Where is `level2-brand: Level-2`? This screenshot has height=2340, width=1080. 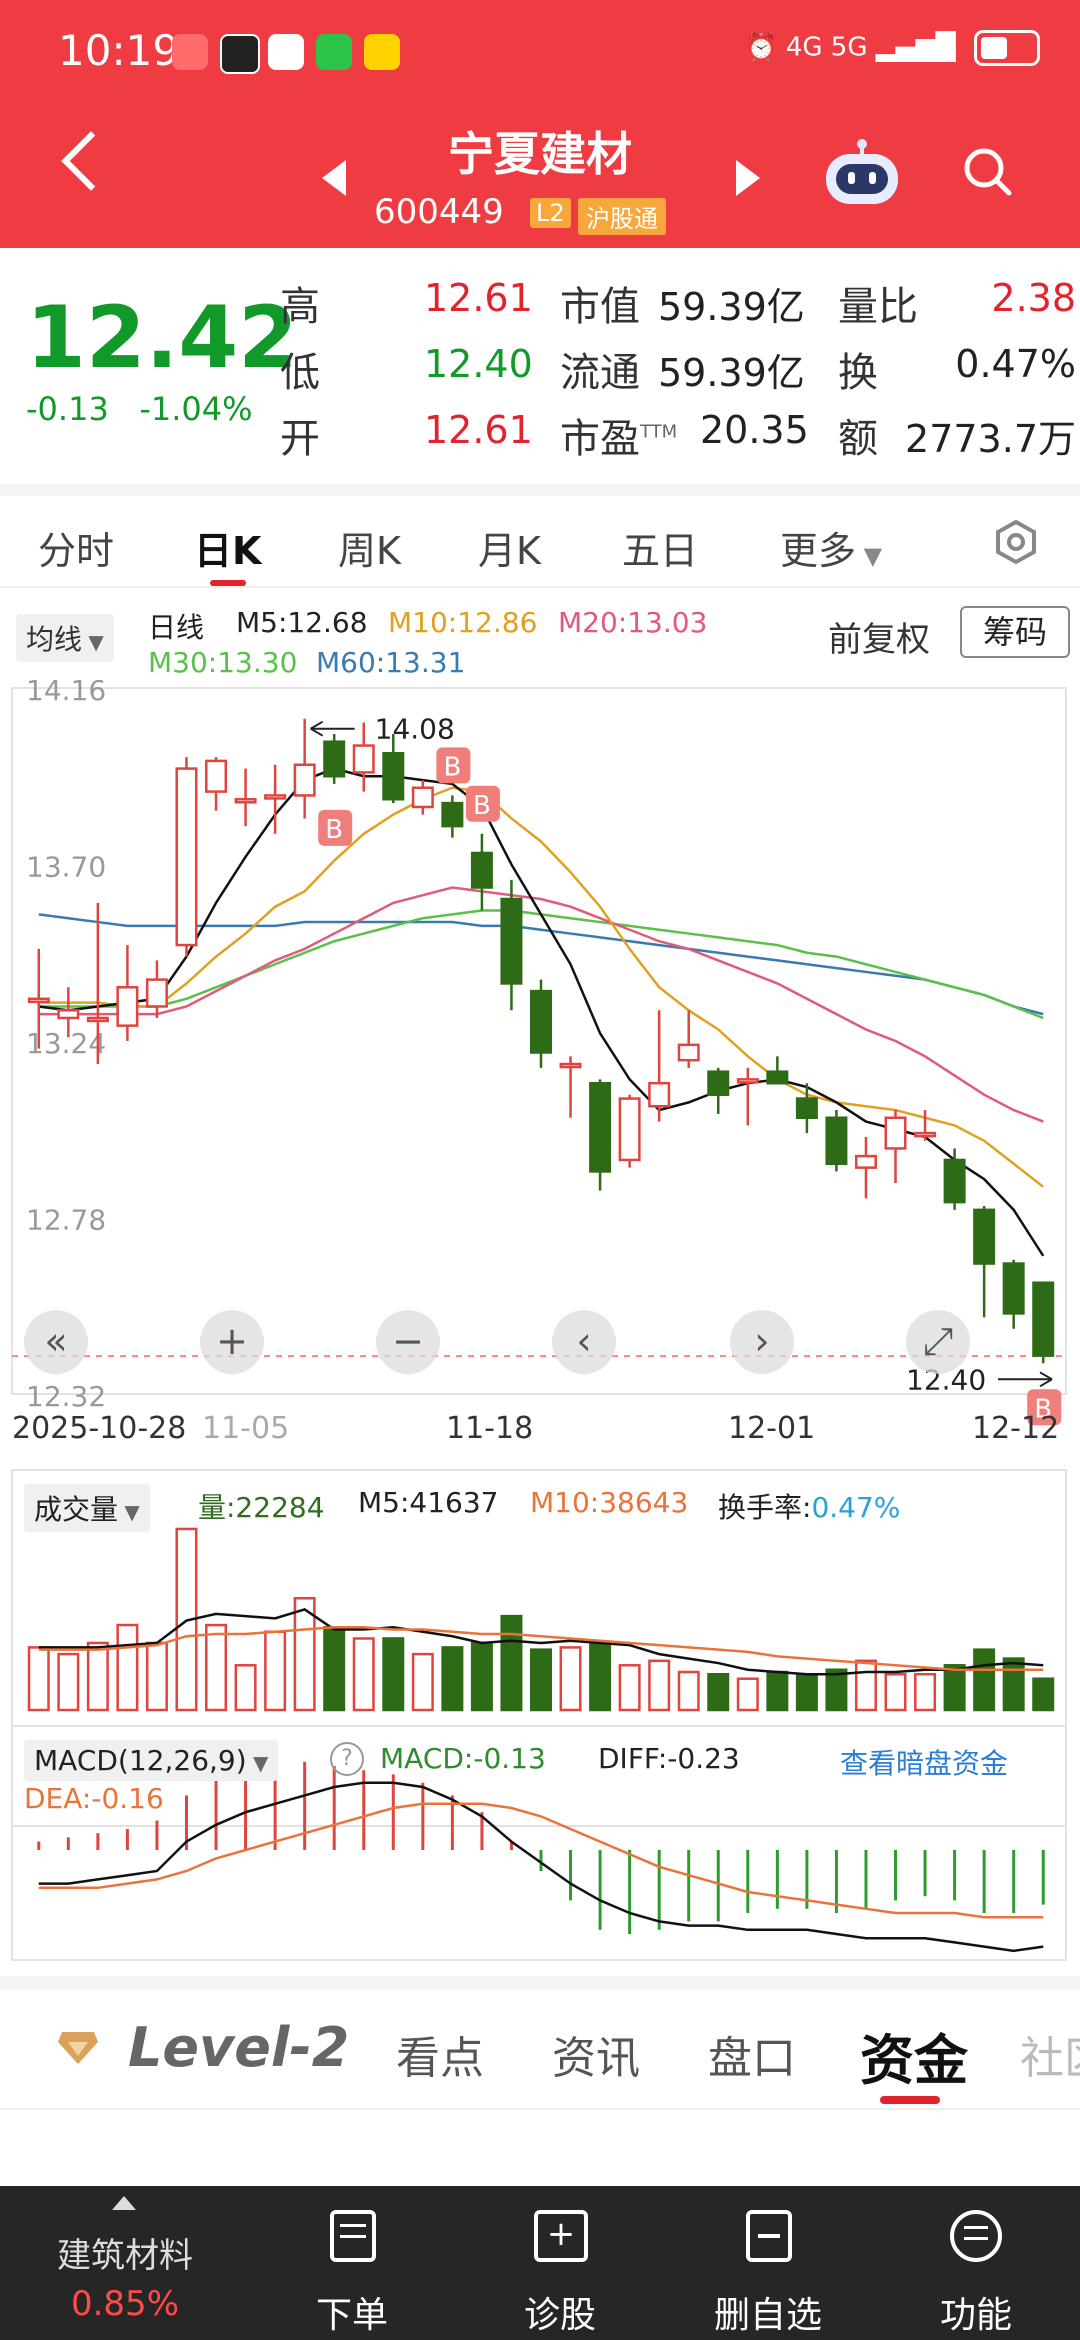
level2-brand: Level-2 is located at coordinates (239, 2047).